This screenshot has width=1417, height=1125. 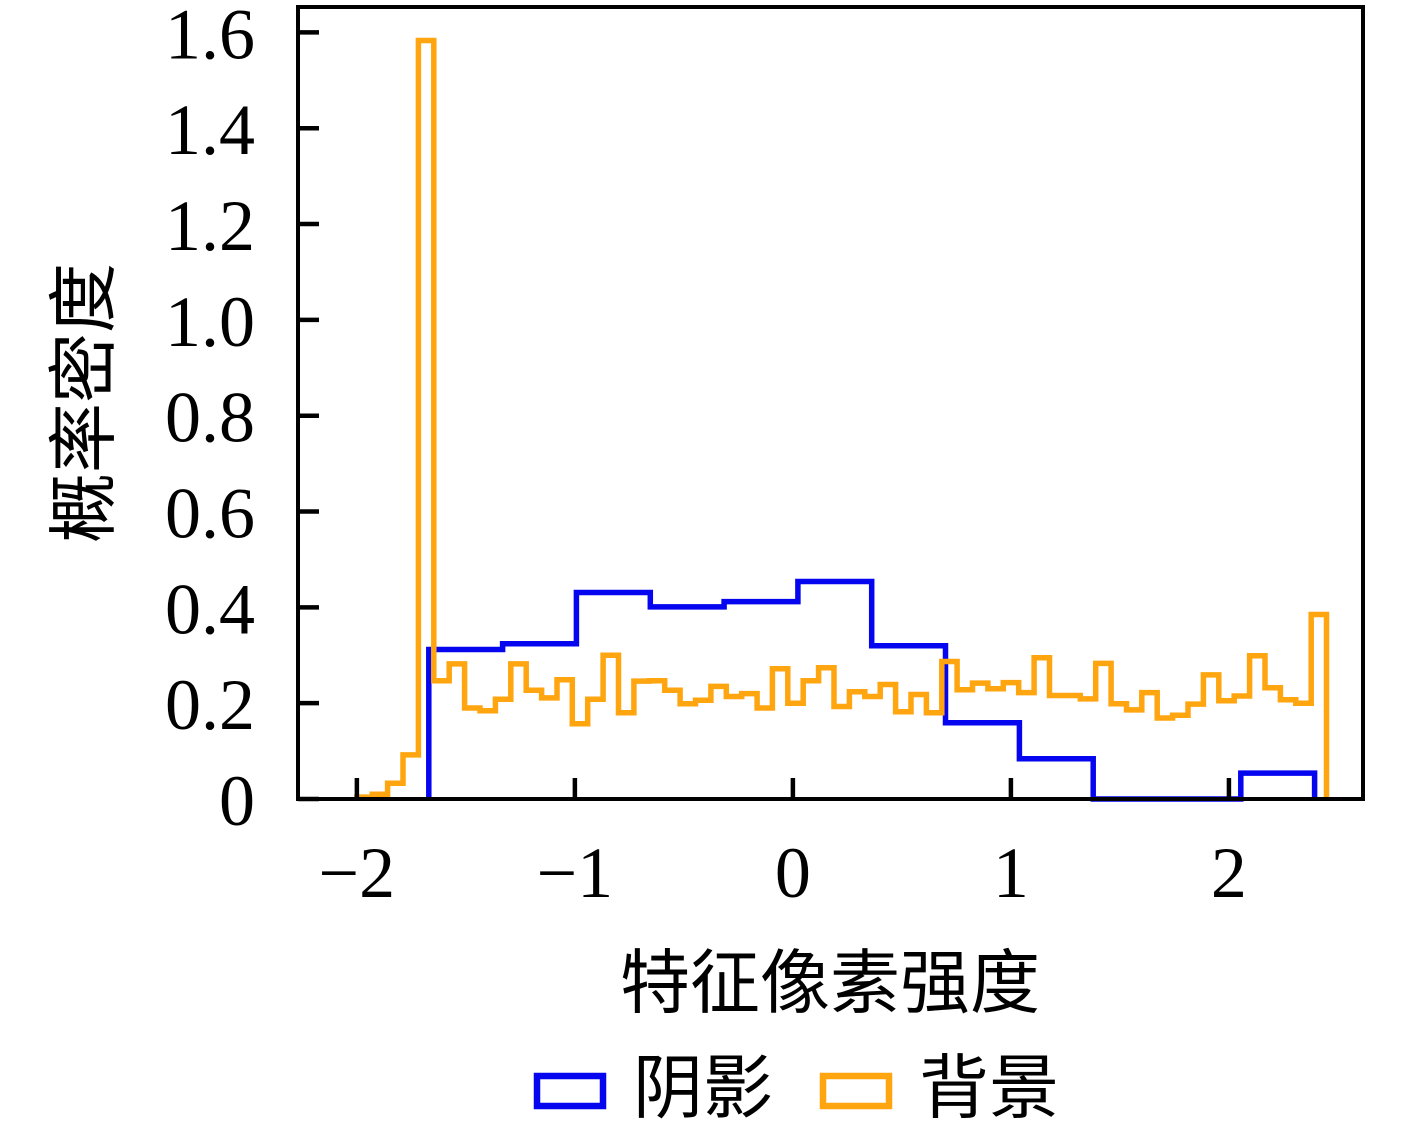 I want to click on y-tick-label: 1.6, so click(x=210, y=37).